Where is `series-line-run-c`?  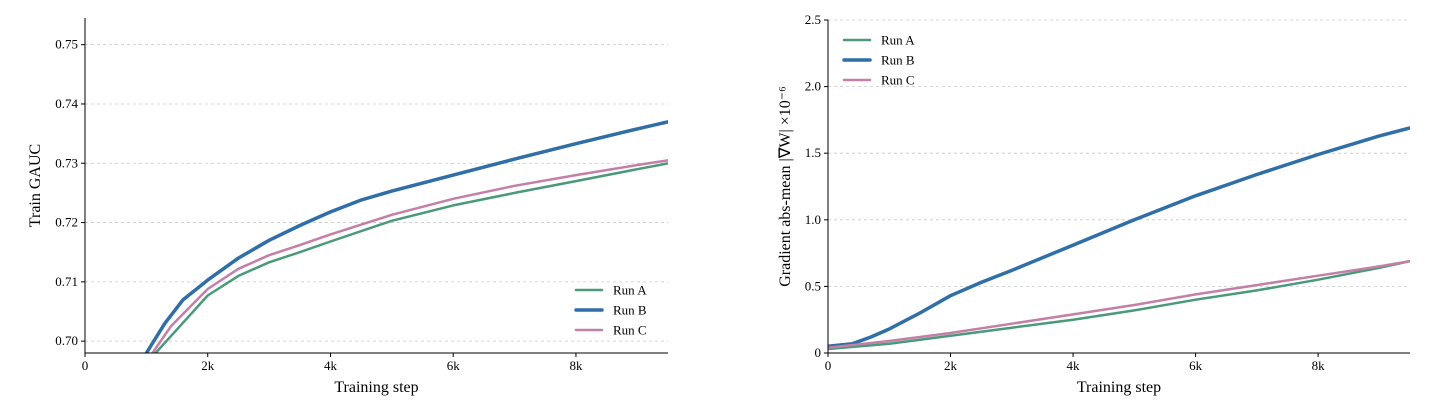 series-line-run-c is located at coordinates (1119, 304).